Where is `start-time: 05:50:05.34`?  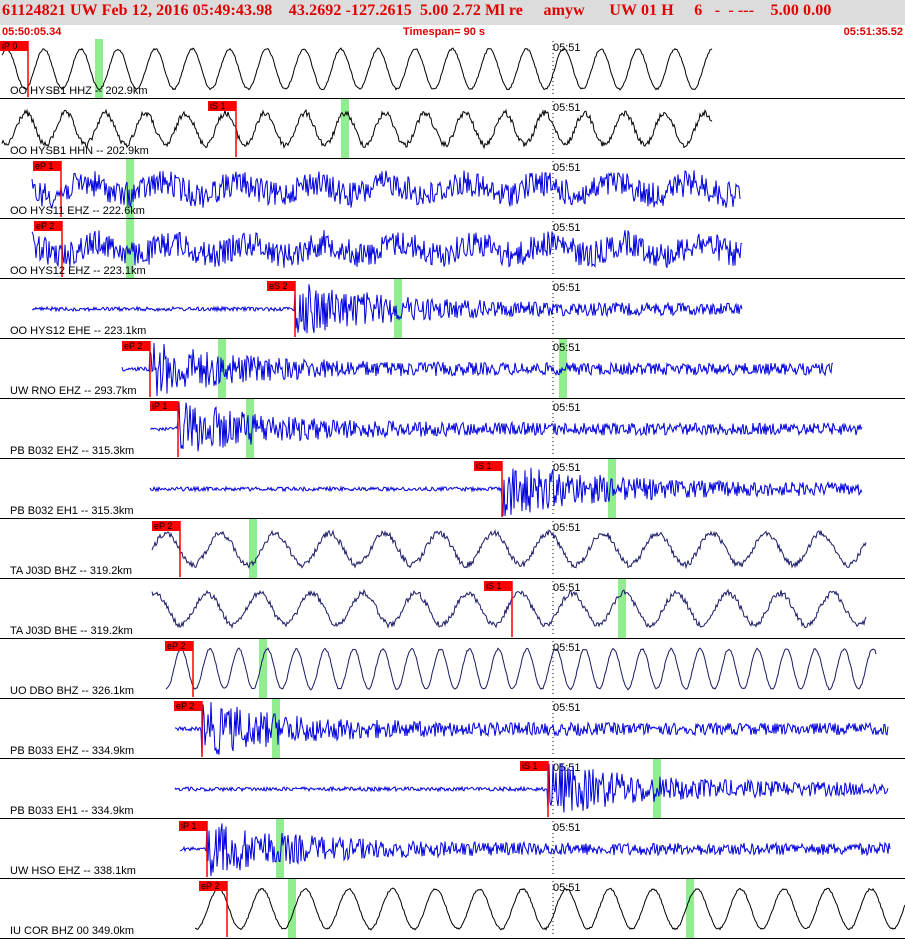
start-time: 05:50:05.34 is located at coordinates (32, 32).